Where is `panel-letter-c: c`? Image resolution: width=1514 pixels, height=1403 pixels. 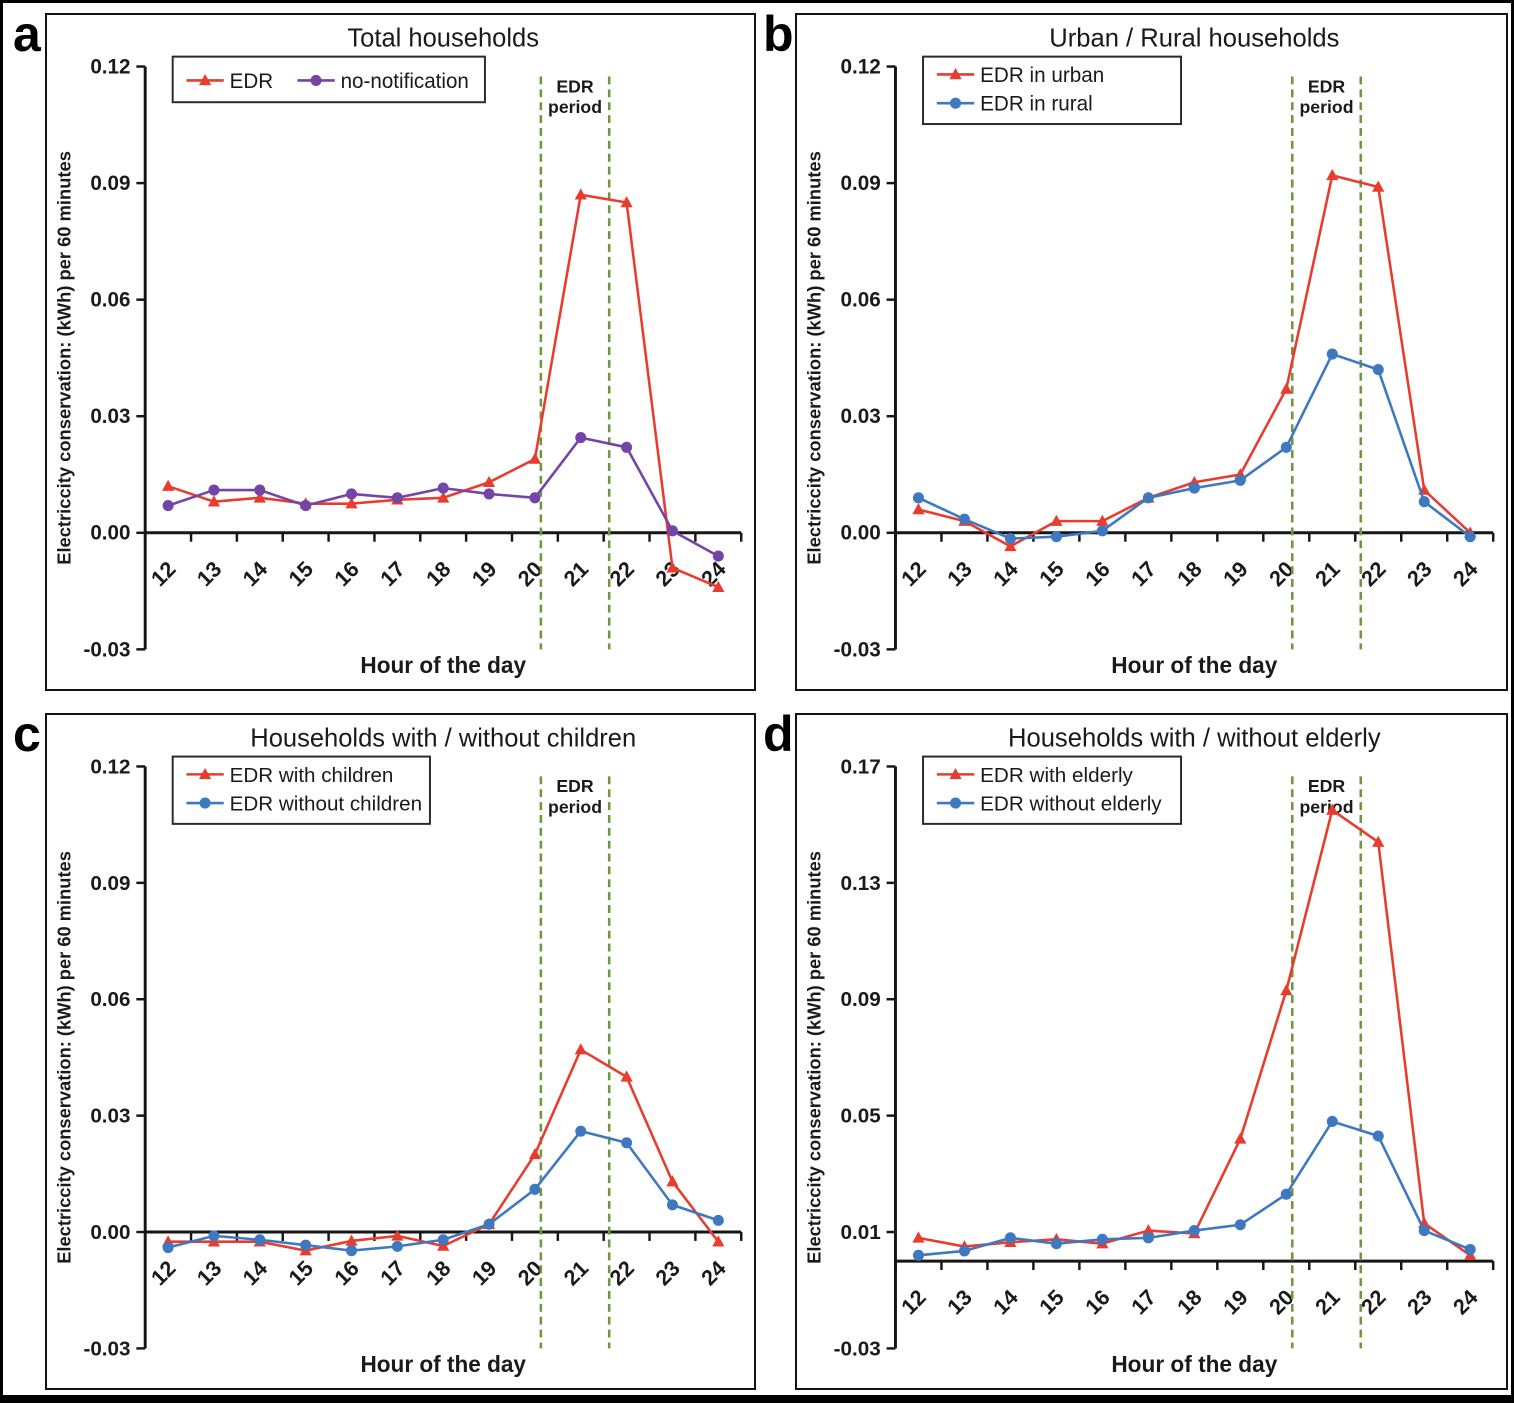
panel-letter-c: c is located at coordinates (27, 734).